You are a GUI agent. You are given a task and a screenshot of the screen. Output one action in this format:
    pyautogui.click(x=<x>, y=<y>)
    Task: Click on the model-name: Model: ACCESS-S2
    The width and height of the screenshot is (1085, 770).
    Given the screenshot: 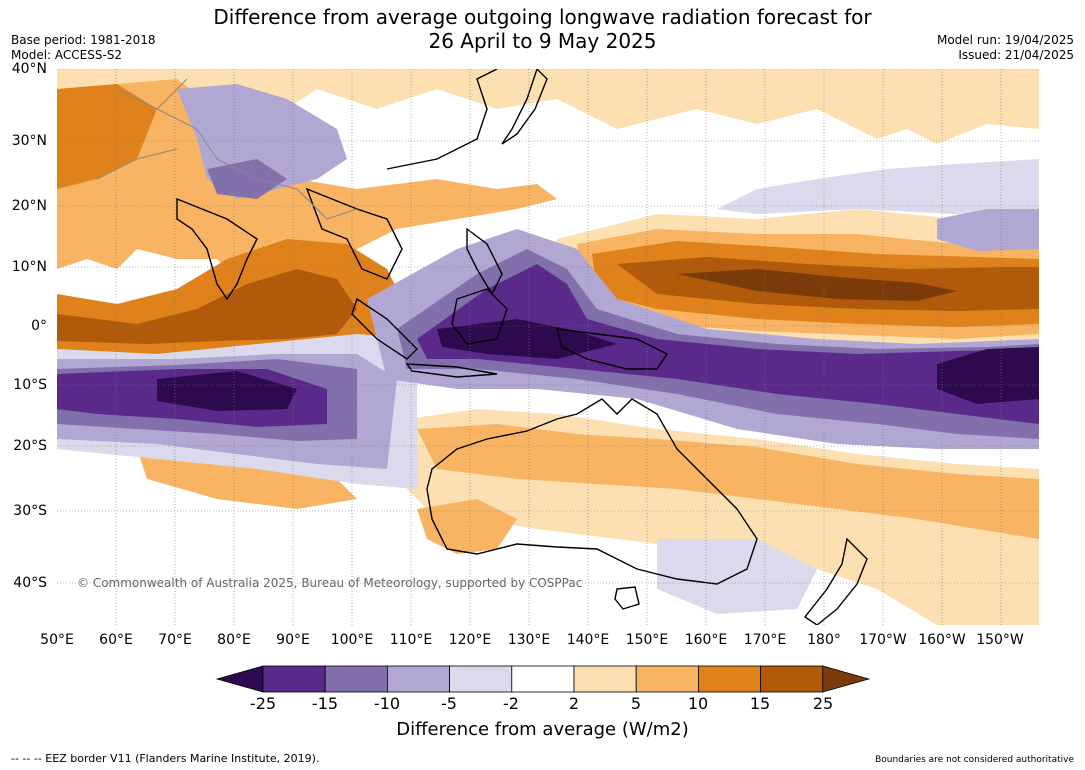 What is the action you would take?
    pyautogui.click(x=67, y=55)
    